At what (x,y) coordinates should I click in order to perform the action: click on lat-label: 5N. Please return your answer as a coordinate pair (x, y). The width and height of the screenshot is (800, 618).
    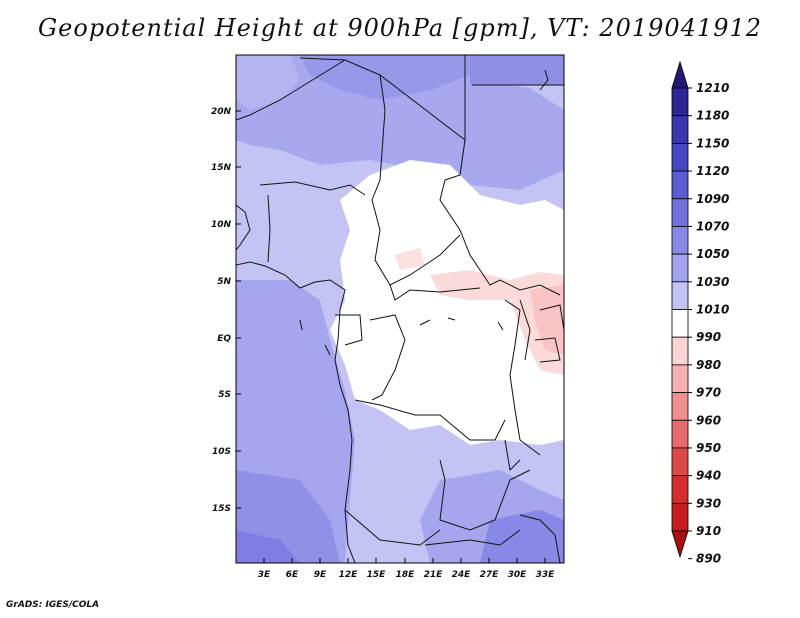
    Looking at the image, I should click on (224, 282).